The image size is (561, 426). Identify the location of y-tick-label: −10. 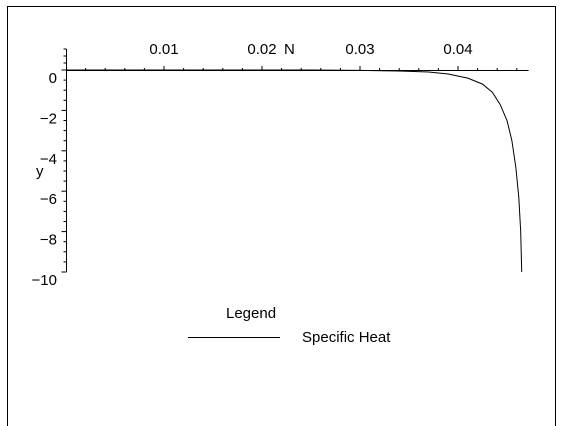
(44, 280).